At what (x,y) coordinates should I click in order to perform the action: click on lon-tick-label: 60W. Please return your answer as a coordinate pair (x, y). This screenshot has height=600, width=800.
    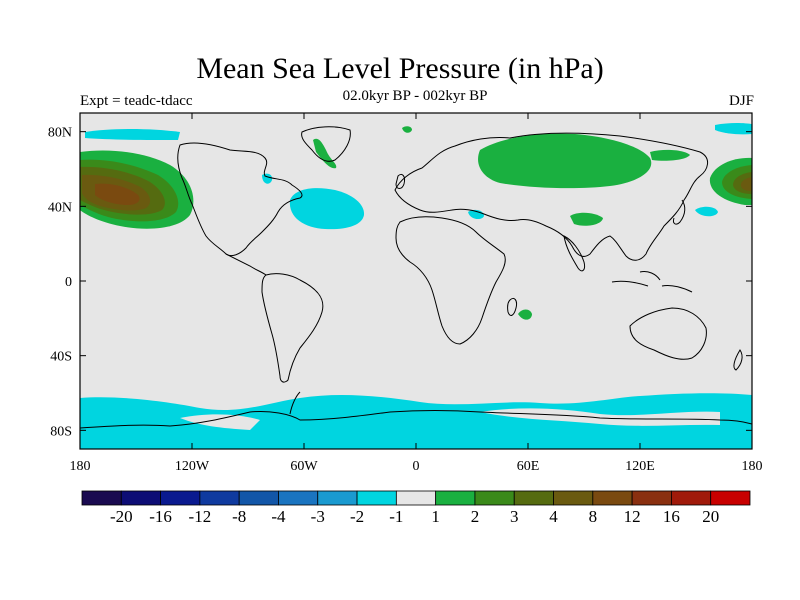
    Looking at the image, I should click on (304, 466).